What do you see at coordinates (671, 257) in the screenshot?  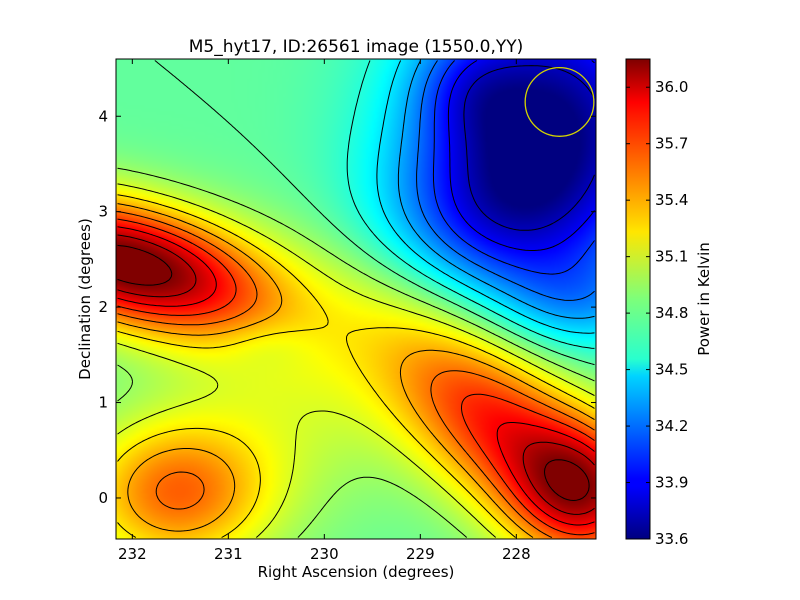 I see `colorbar-tick-label: 35.1` at bounding box center [671, 257].